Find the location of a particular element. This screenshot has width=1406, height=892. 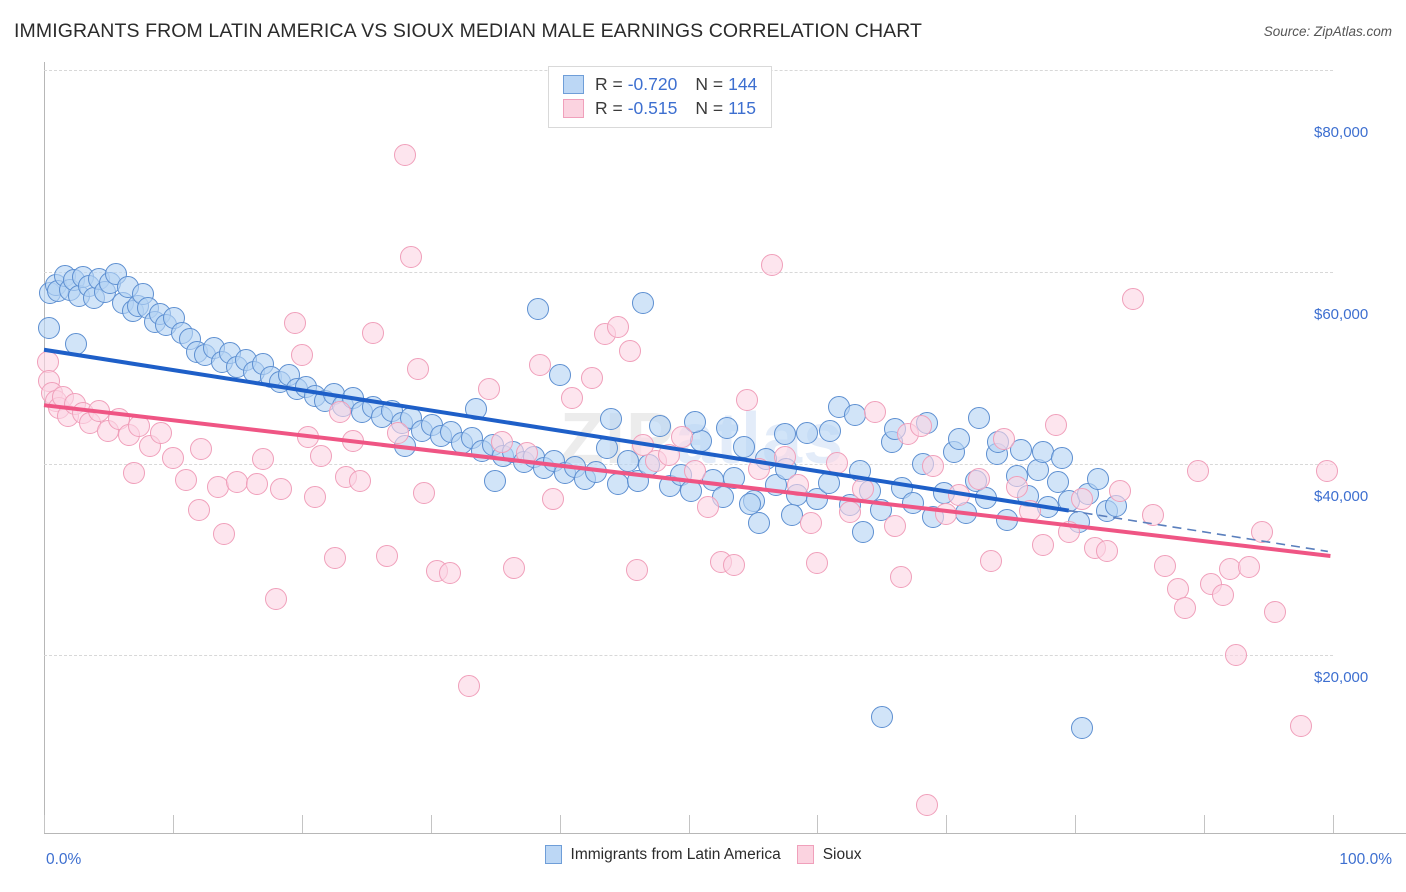

trendline-immigrants is located at coordinates (556, 430).